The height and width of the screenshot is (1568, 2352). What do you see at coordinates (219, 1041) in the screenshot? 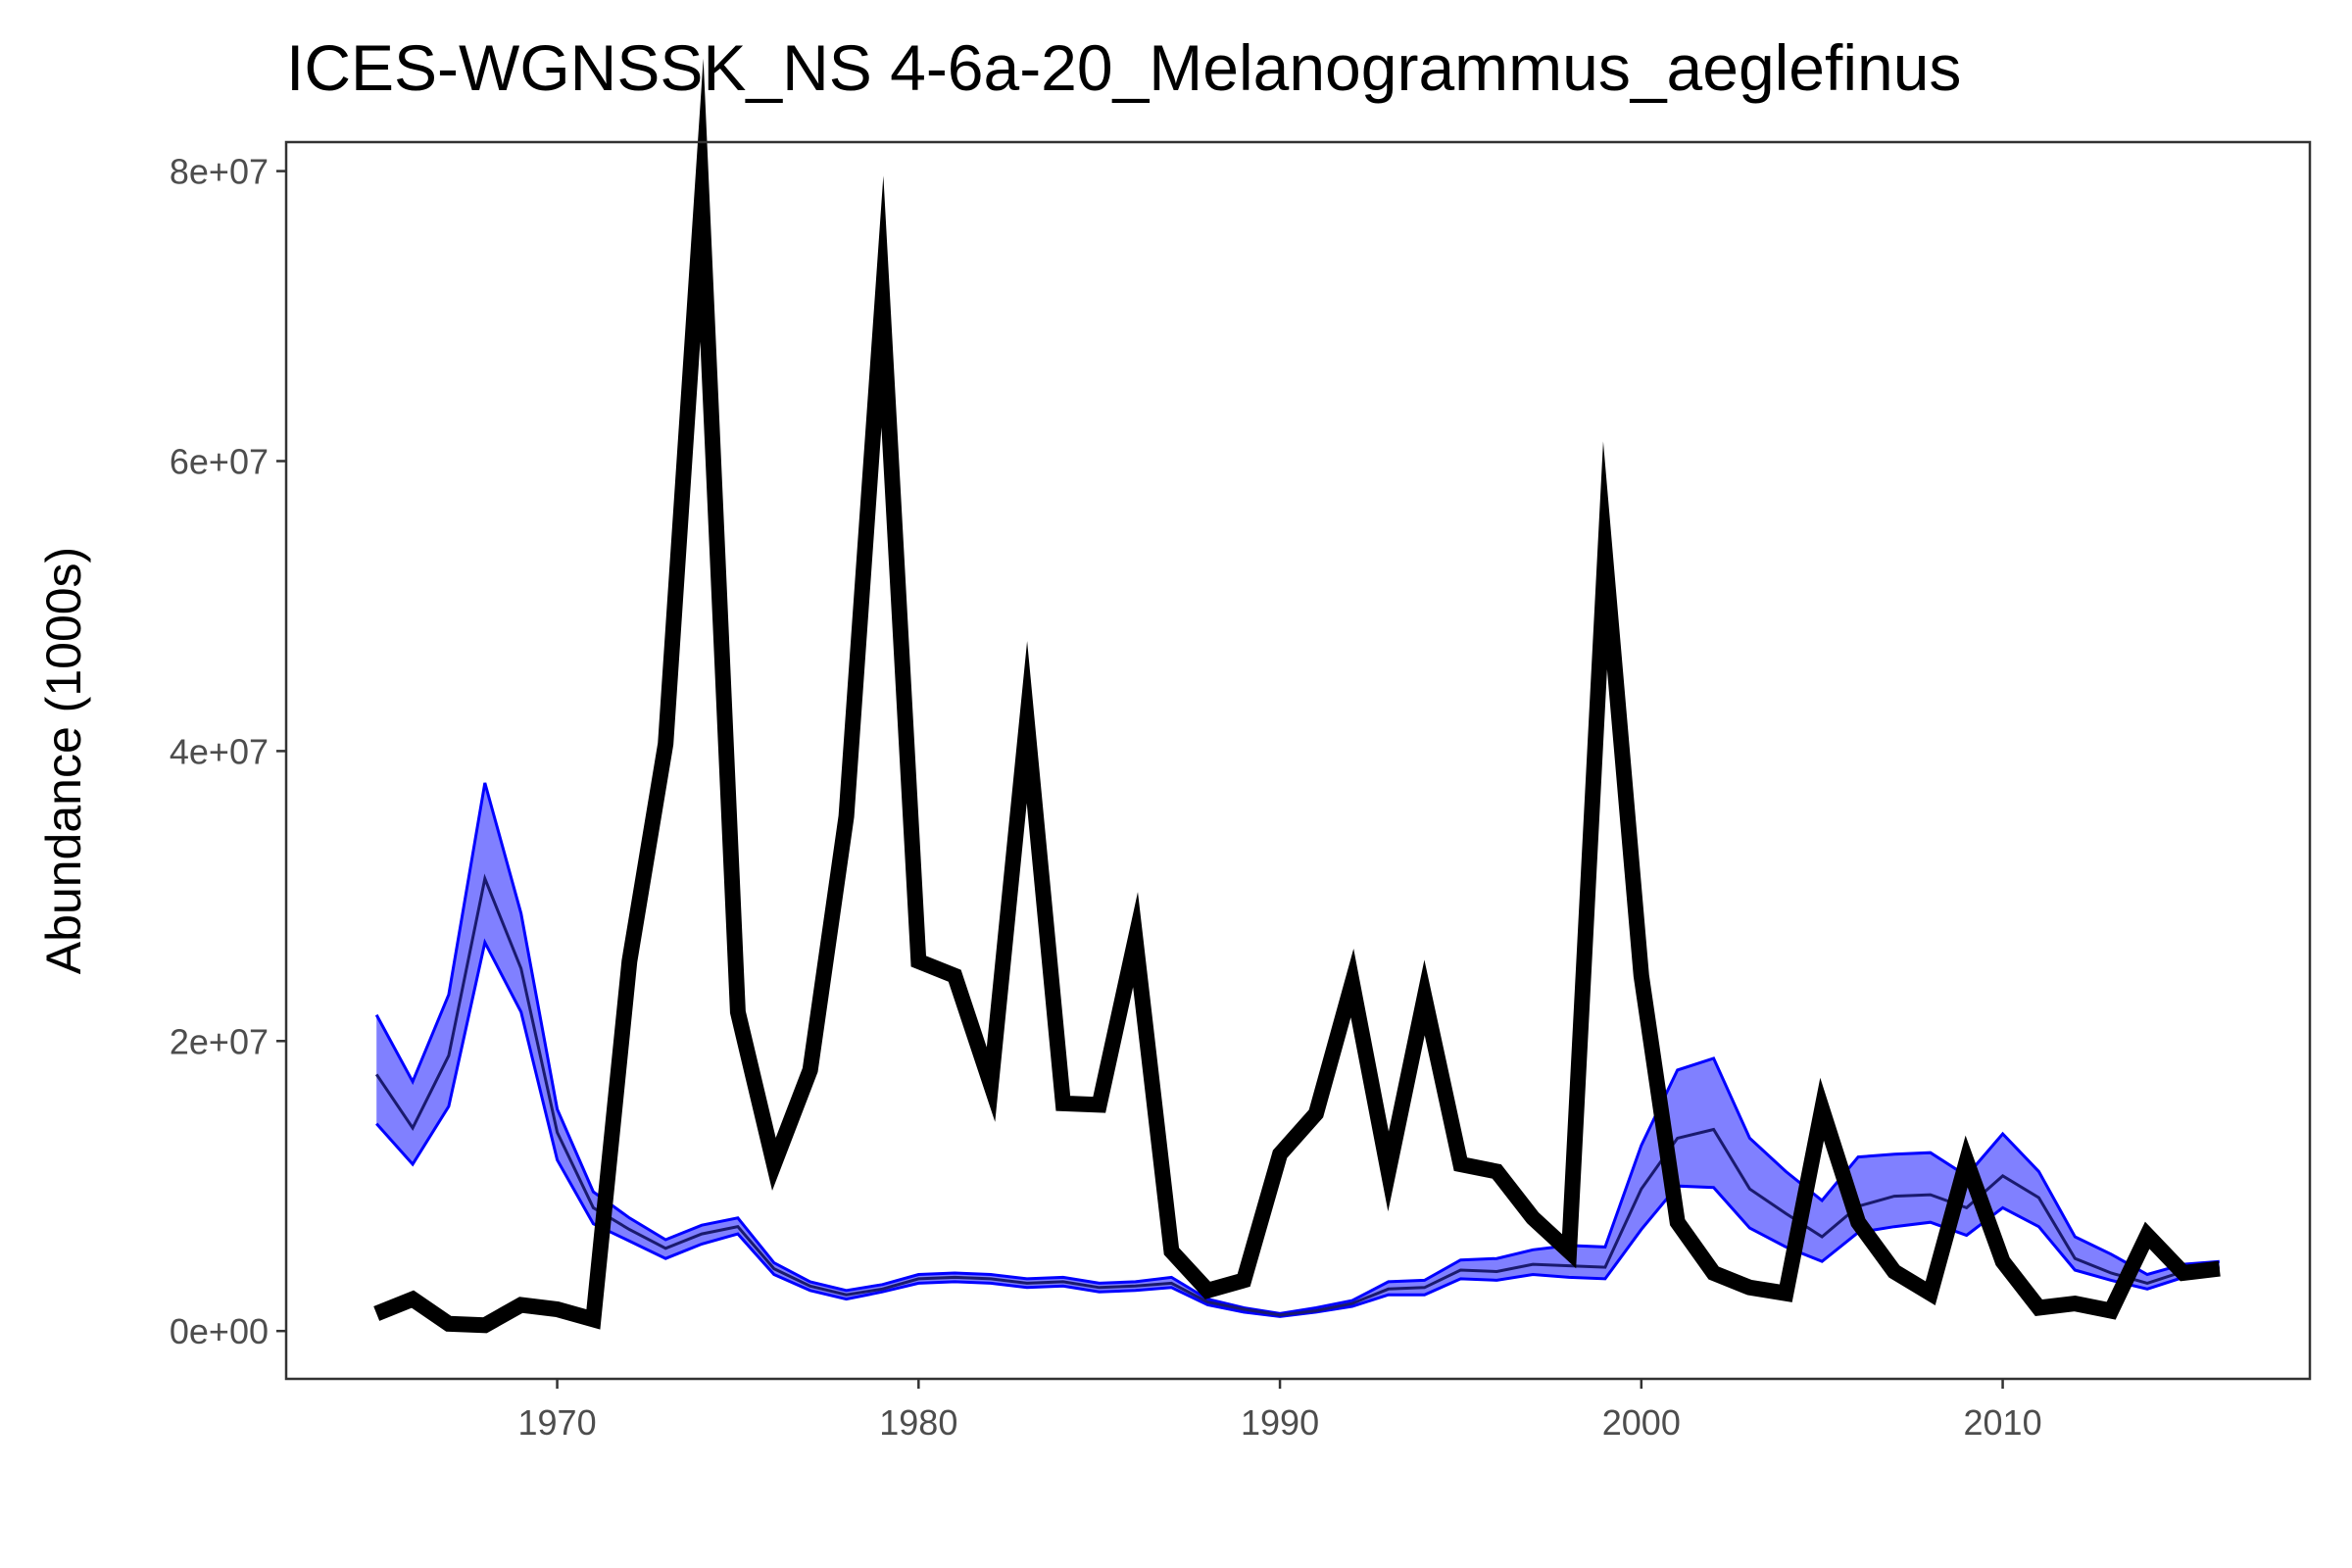
I see `y-tick-label: 2e+07` at bounding box center [219, 1041].